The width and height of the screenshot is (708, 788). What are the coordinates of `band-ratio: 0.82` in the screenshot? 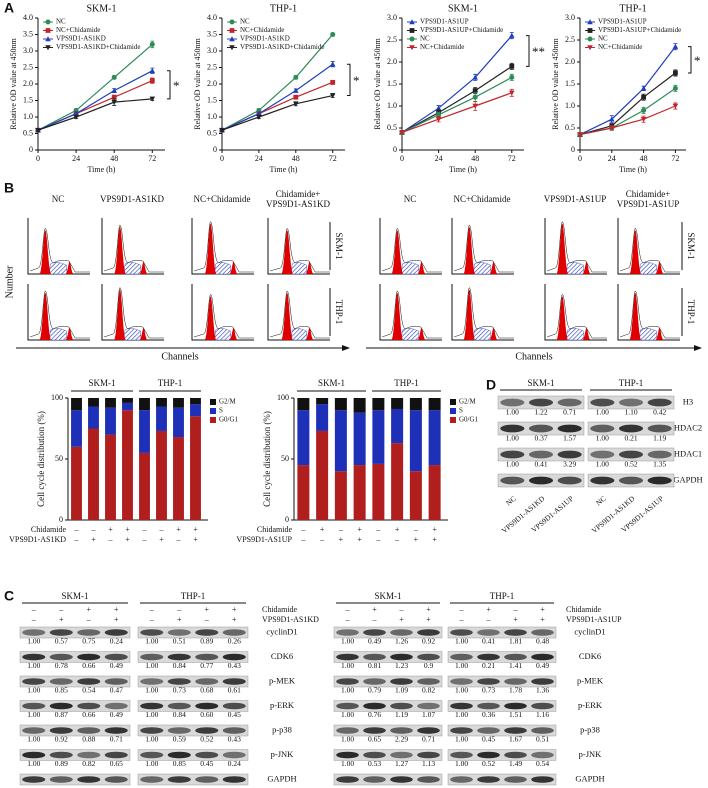 It's located at (428, 690).